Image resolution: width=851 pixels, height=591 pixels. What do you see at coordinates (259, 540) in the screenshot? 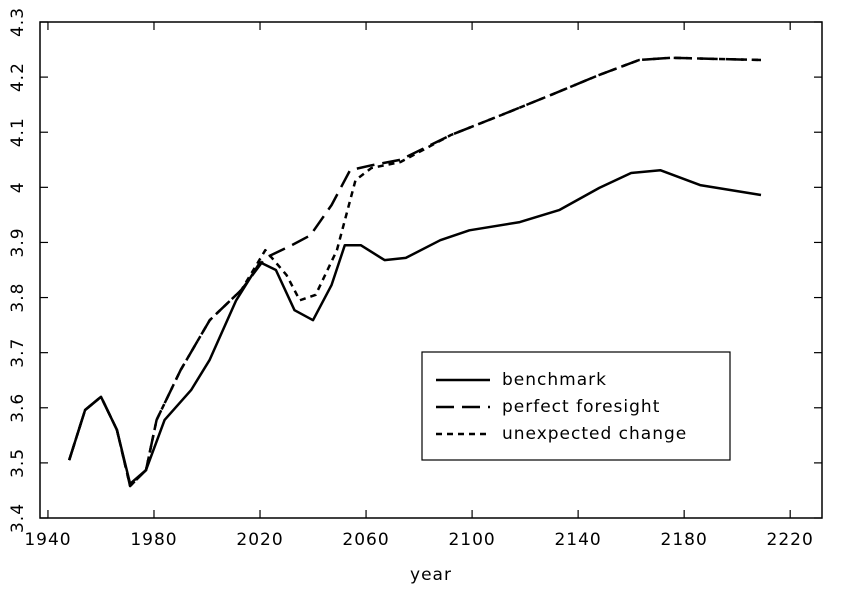
I see `x-tick-label: 2020` at bounding box center [259, 540].